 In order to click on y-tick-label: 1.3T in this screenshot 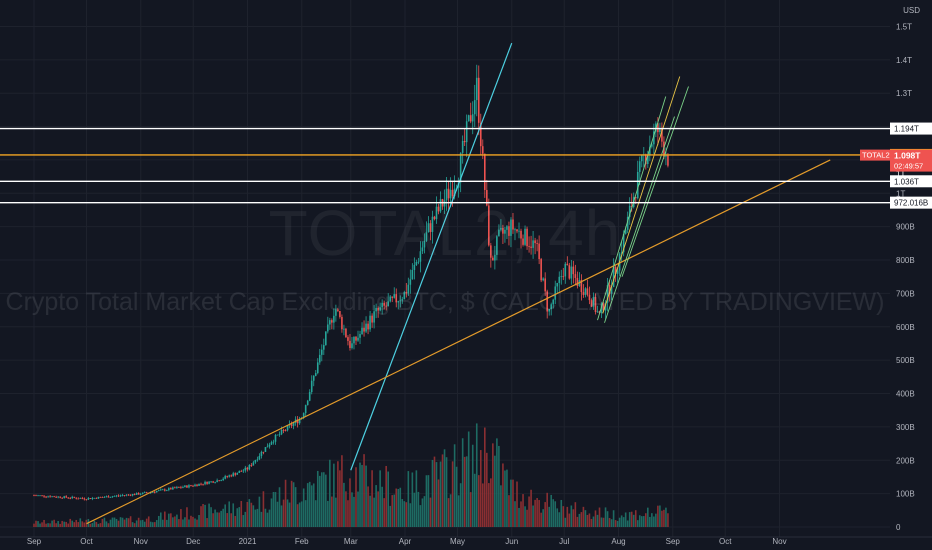, I will do `click(904, 93)`.